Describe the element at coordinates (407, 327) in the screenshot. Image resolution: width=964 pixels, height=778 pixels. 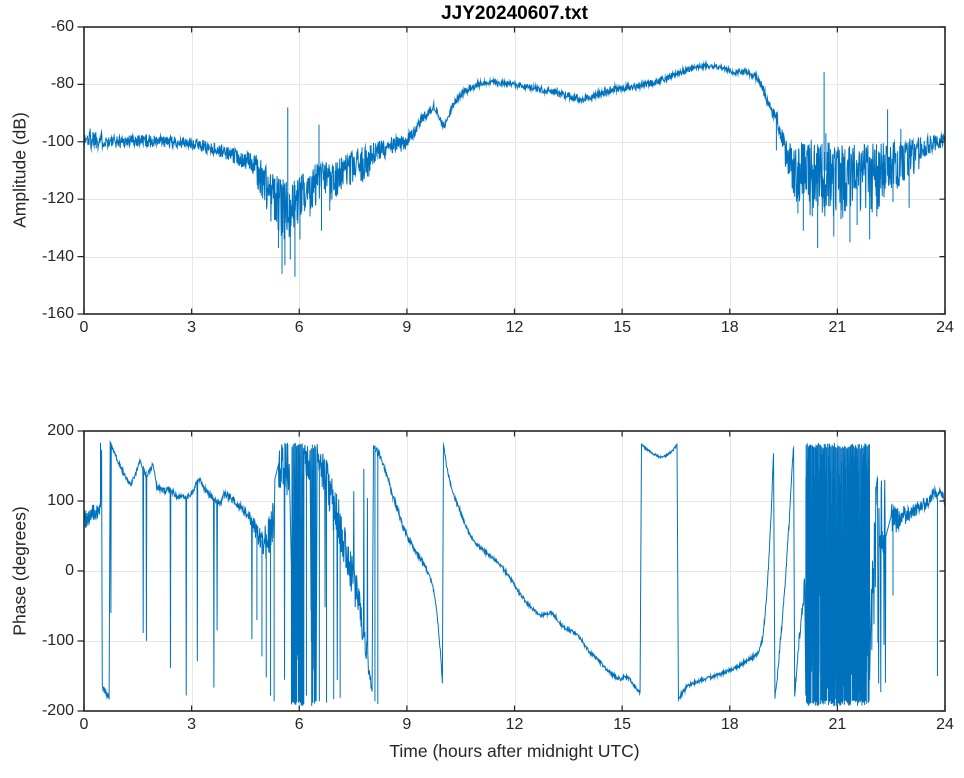
I see `amplitude-x-tick-label: 9` at that location.